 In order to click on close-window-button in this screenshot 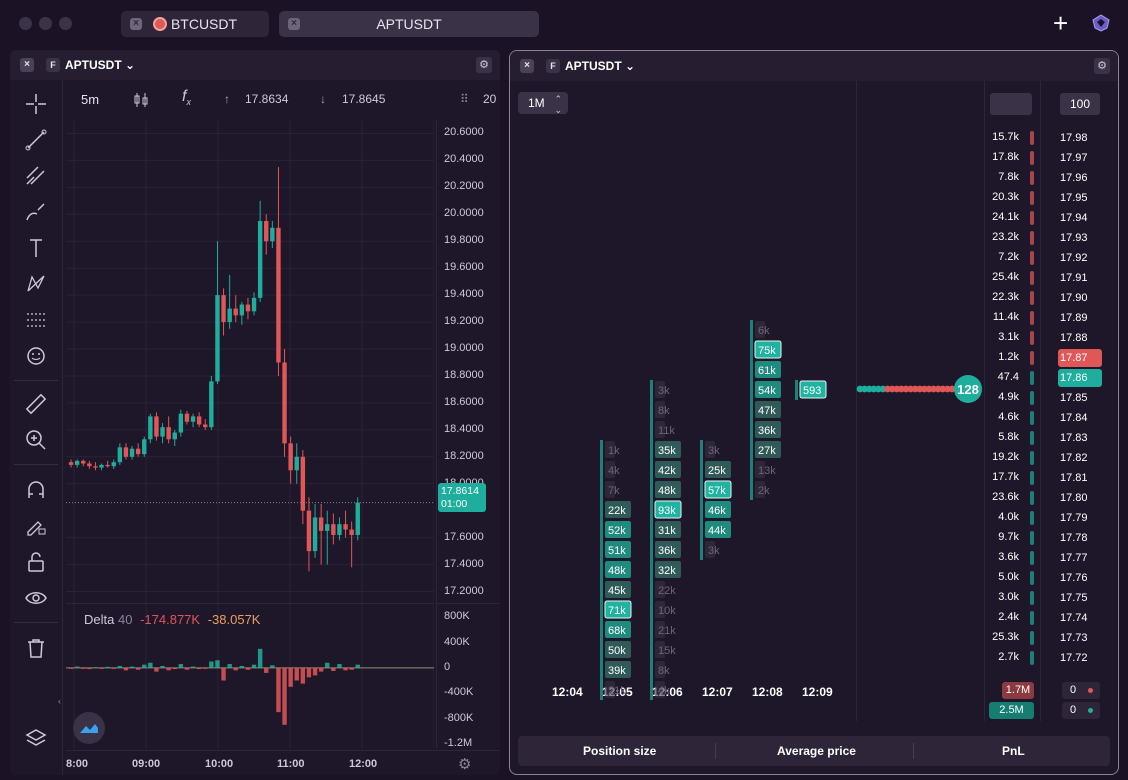, I will do `click(25, 23)`.